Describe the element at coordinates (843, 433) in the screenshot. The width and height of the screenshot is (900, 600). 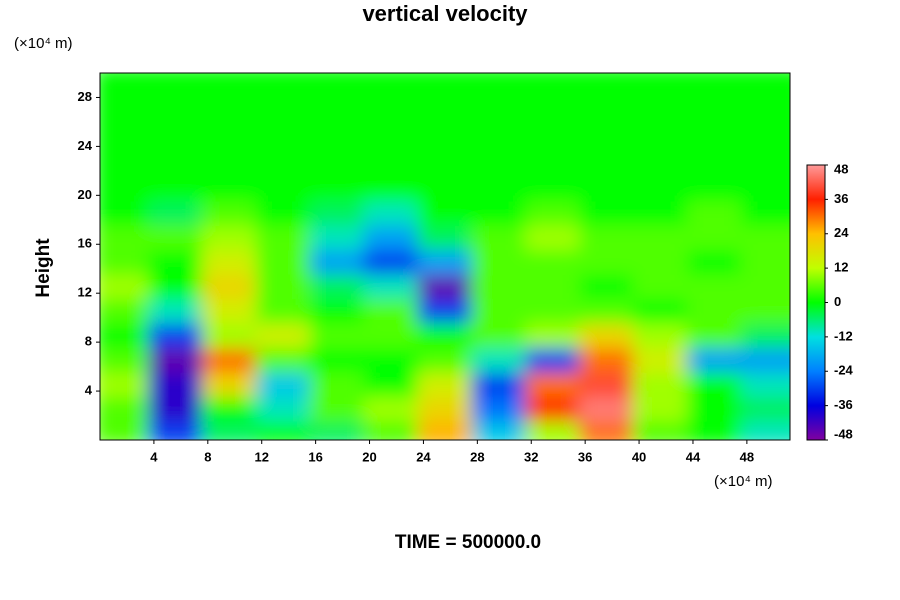
I see `colorbar-tick-label: -48` at that location.